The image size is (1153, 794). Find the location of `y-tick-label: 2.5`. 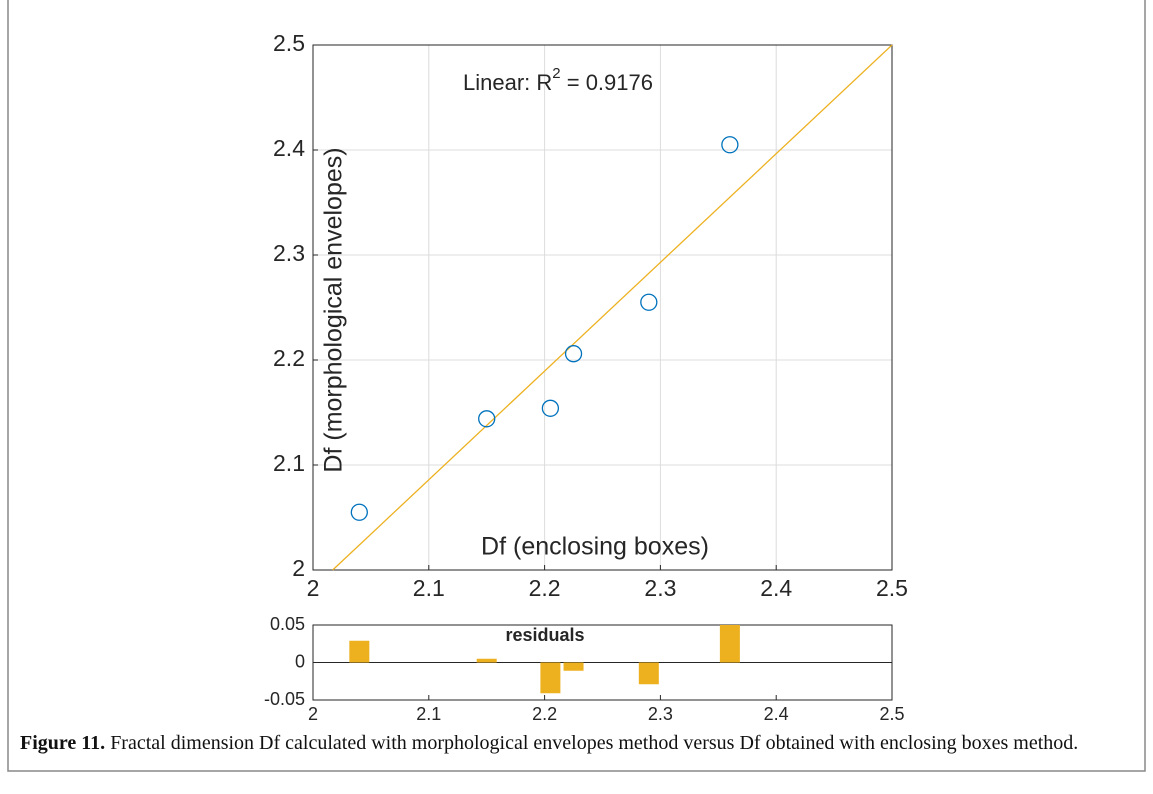

y-tick-label: 2.5 is located at coordinates (289, 43).